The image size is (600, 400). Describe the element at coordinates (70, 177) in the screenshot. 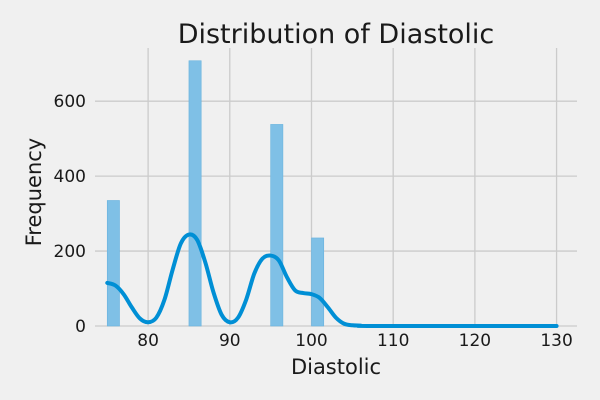

I see `y-tick-label: 400` at that location.